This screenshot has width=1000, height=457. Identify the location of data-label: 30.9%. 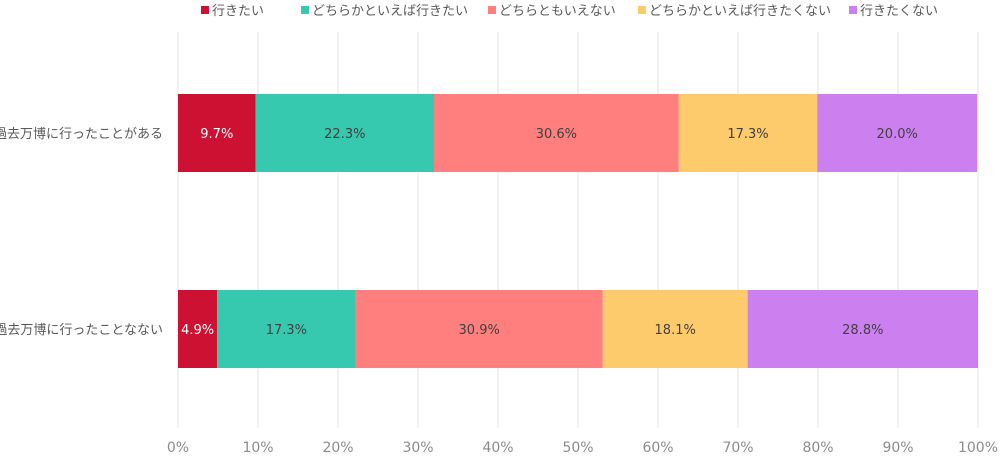
(479, 330).